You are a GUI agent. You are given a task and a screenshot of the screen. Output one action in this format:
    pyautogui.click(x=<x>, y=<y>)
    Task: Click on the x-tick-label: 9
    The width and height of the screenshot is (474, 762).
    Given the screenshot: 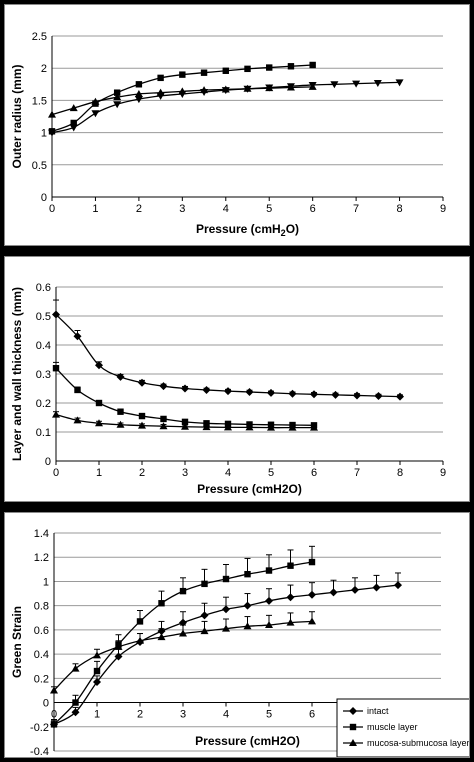 What is the action you would take?
    pyautogui.click(x=443, y=209)
    